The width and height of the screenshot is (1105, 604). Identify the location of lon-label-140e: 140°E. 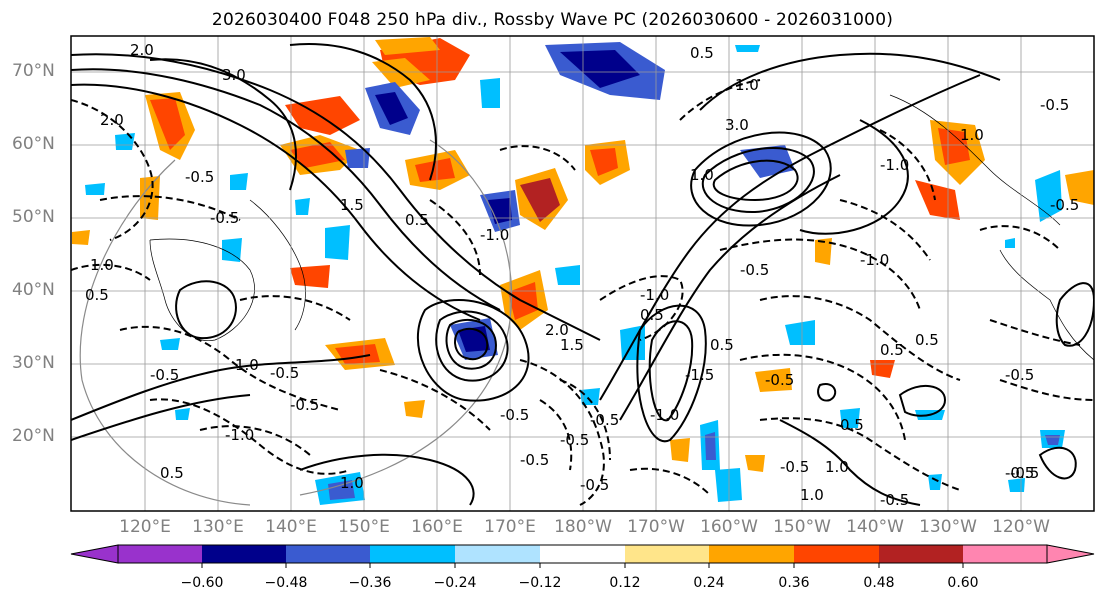
(291, 527).